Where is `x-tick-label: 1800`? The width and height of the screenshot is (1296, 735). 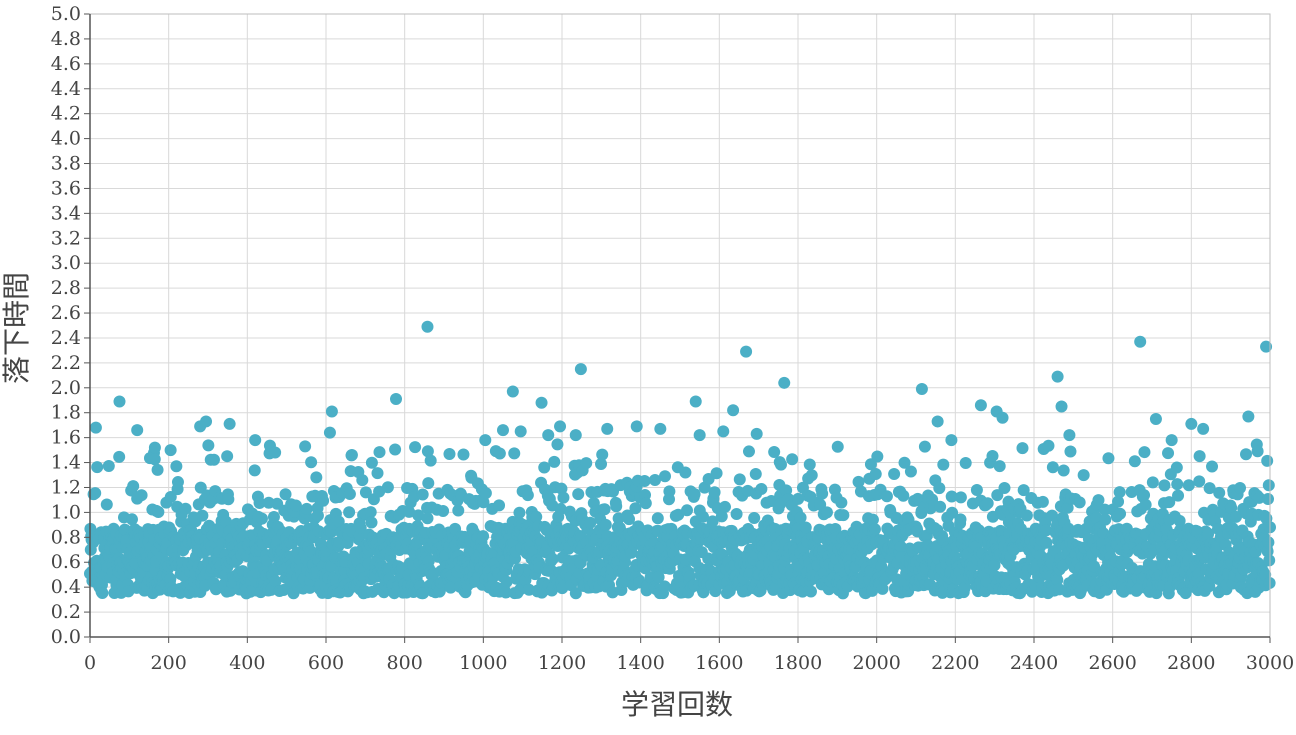
x-tick-label: 1800 is located at coordinates (798, 663).